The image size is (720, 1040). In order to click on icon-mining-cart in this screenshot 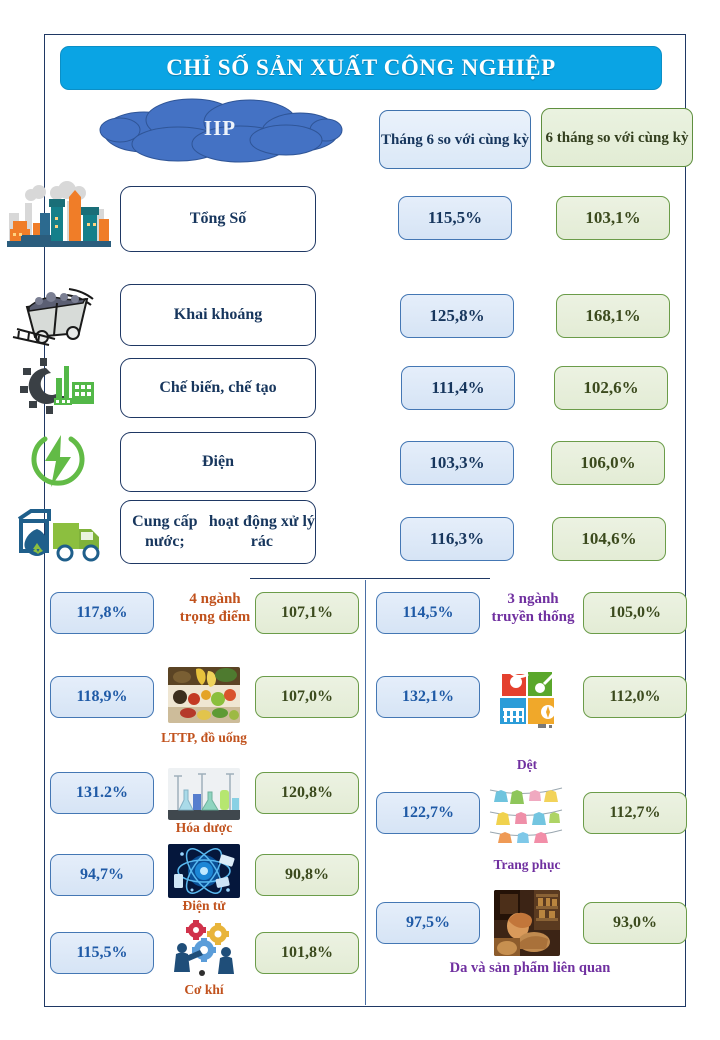, I will do `click(59, 315)`.